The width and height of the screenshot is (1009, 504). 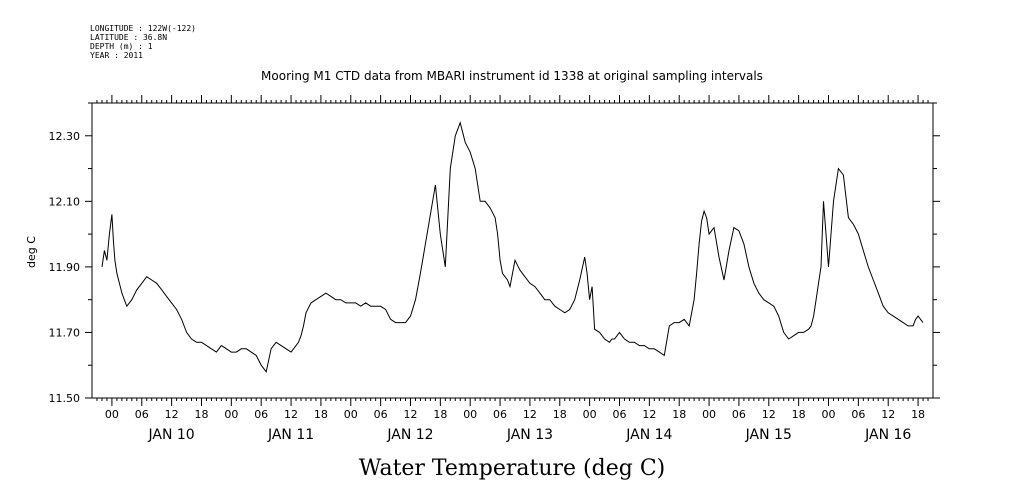 I want to click on longitude-label: LONGITUDE : 122W(-122), so click(x=143, y=28).